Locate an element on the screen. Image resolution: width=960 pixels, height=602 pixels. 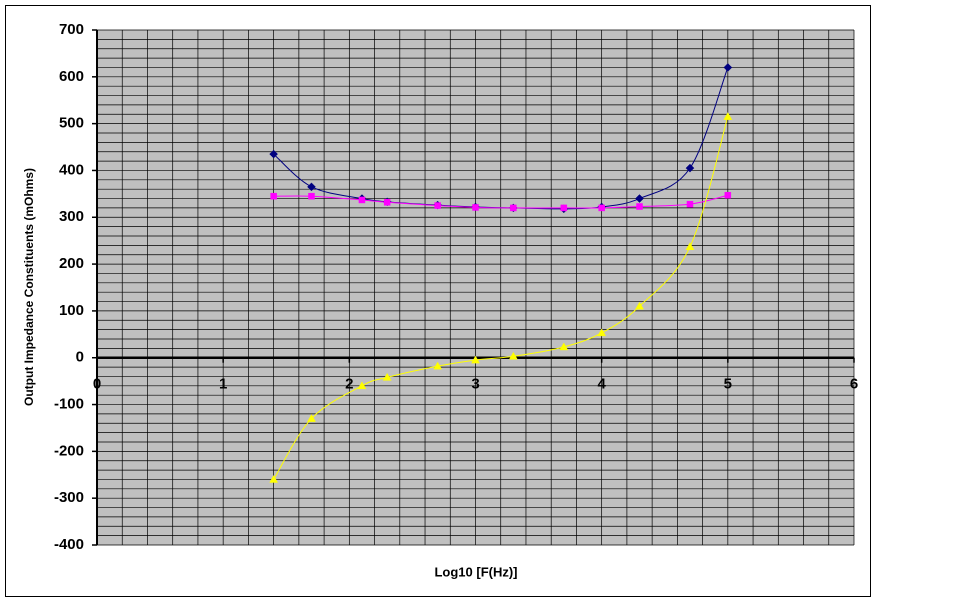
y-tick-label: -100 is located at coordinates (69, 404).